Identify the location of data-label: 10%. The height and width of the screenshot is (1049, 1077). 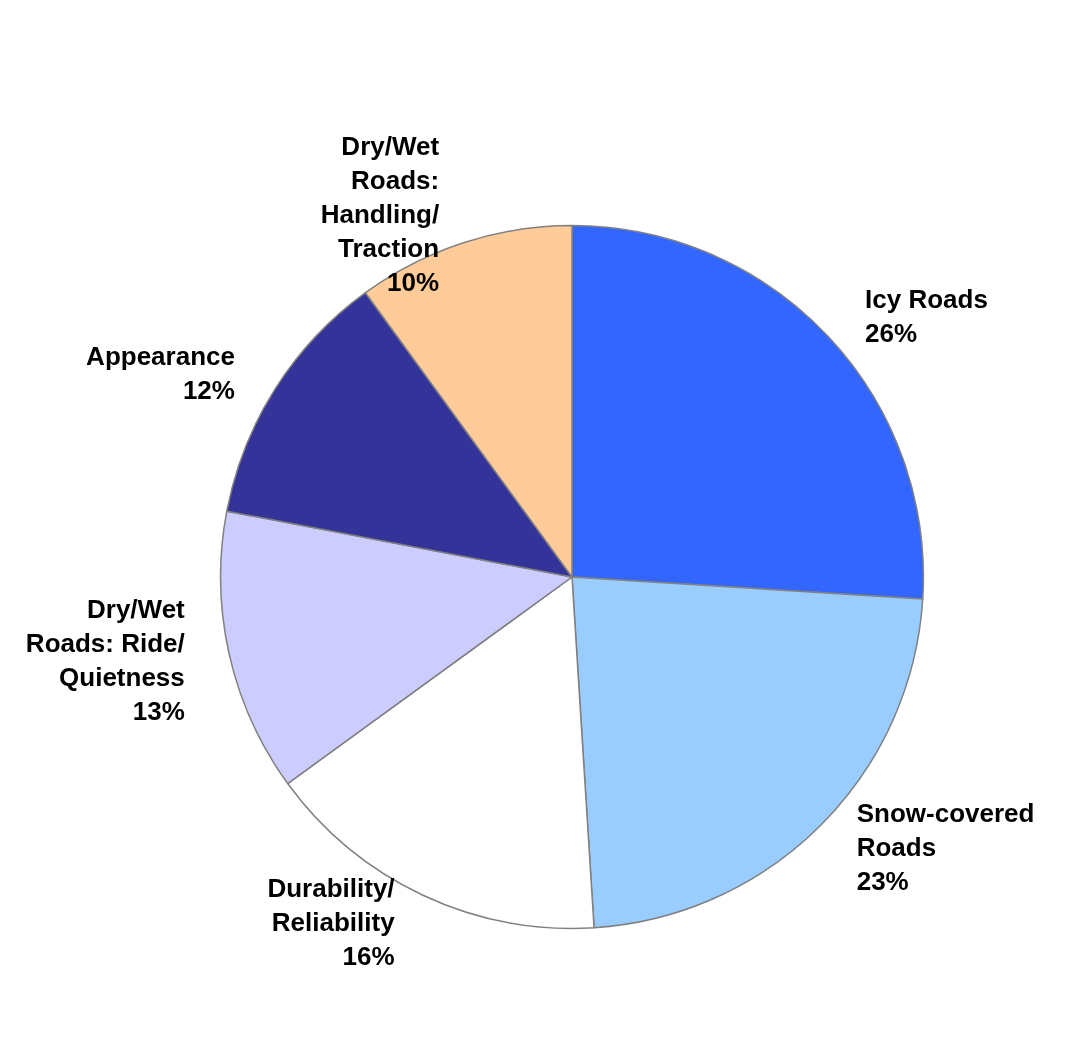
(413, 282).